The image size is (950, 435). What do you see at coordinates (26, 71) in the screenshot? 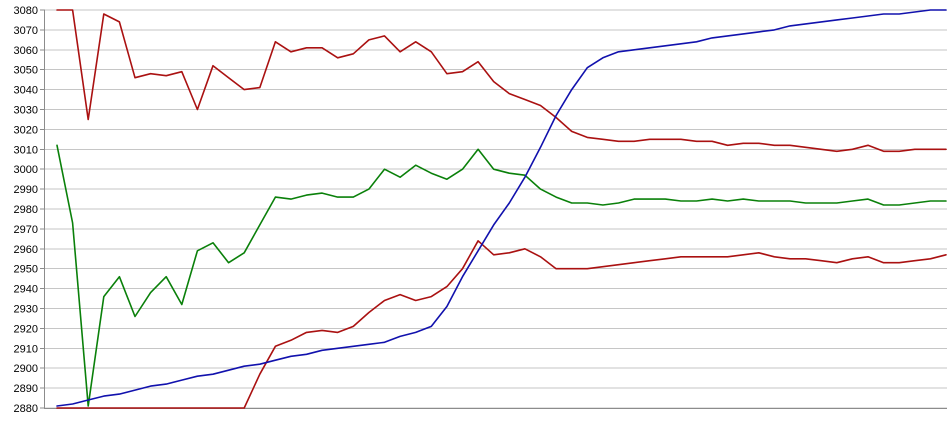
I see `y-tick-label: 3050` at bounding box center [26, 71].